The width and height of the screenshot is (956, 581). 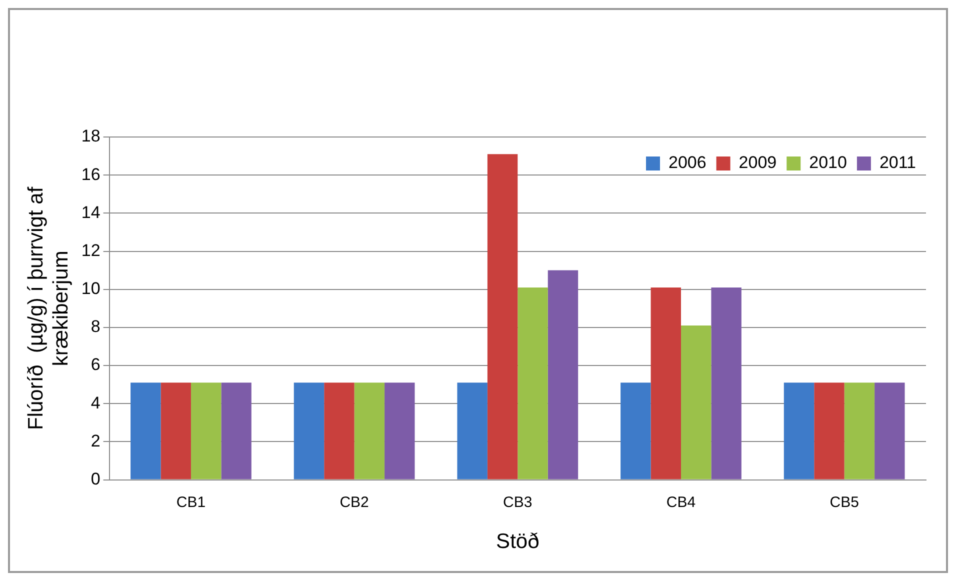 I want to click on x-axis-title: Stöð, so click(x=518, y=542).